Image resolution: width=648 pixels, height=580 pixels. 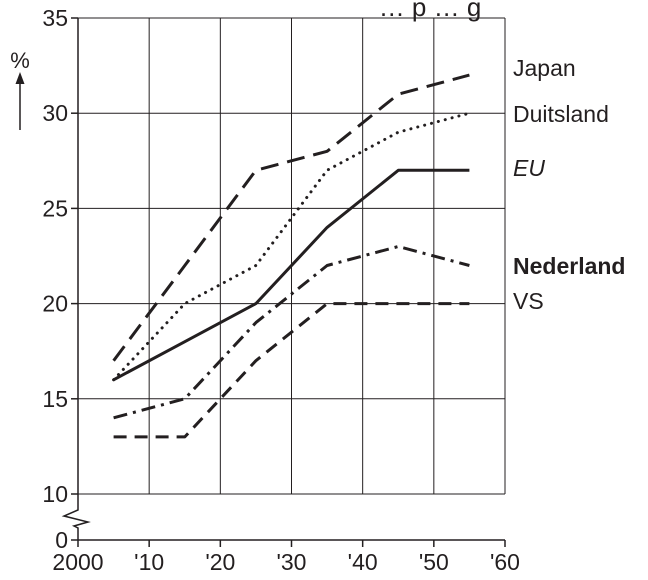 I want to click on y-tick-label: 25, so click(x=55, y=208).